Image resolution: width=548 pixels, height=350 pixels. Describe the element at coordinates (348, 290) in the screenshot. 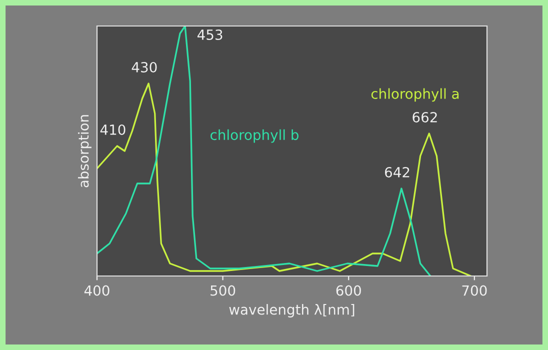

I see `x-tick-label: 600` at that location.